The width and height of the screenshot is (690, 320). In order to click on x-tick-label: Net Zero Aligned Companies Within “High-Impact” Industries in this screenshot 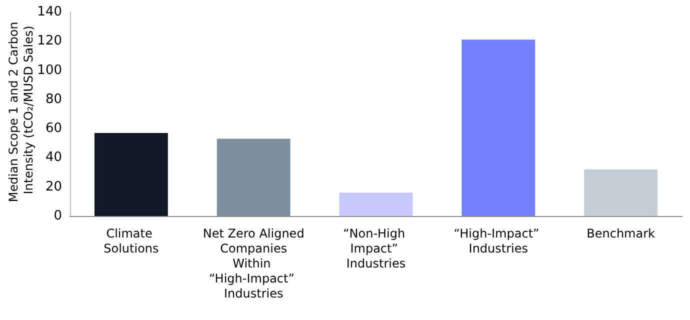, I will do `click(253, 263)`.